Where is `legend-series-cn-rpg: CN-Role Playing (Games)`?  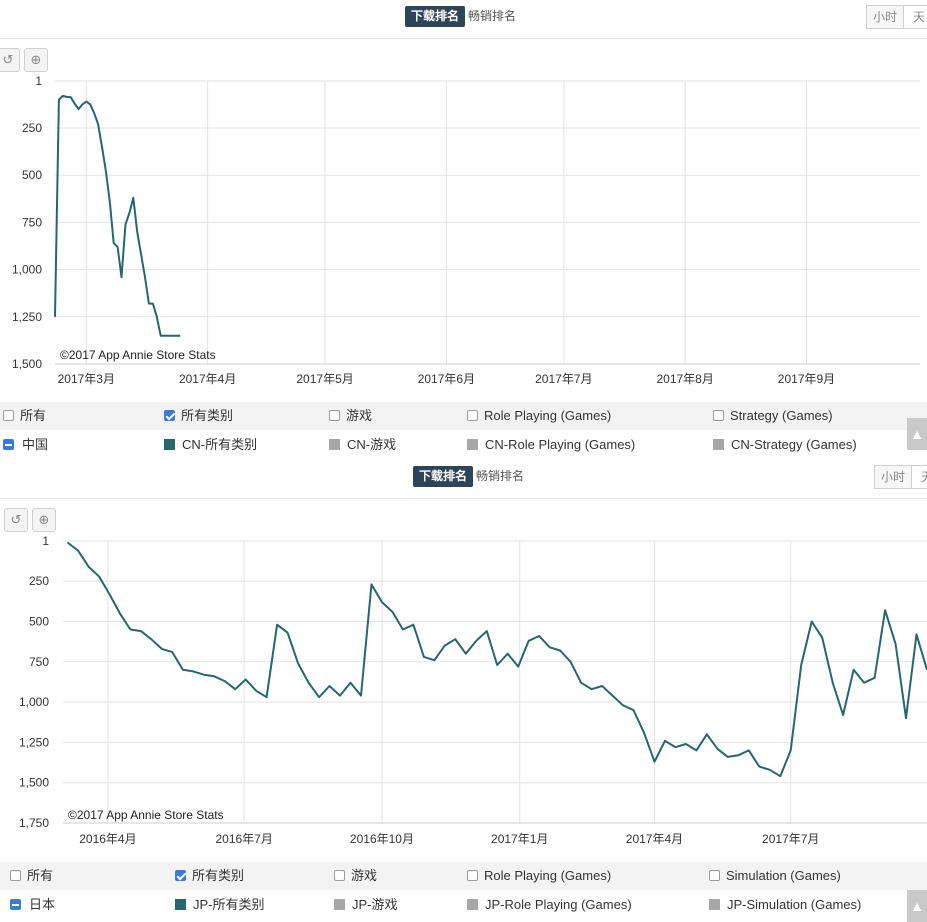 legend-series-cn-rpg: CN-Role Playing (Games) is located at coordinates (551, 445).